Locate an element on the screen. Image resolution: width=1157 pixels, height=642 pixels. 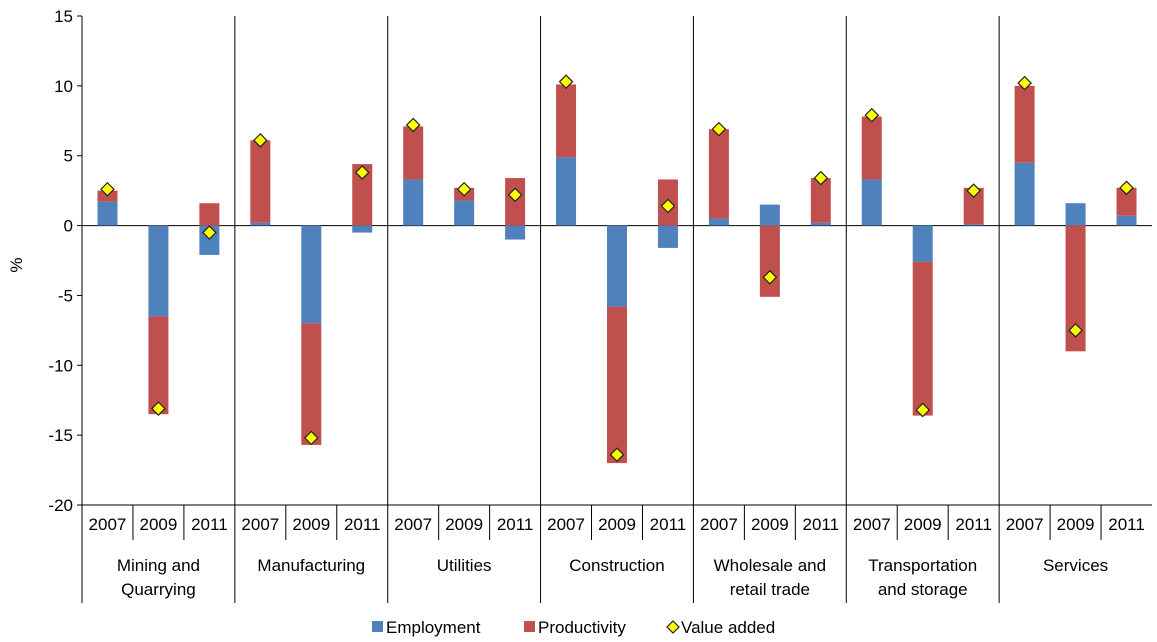
category-label: Utilities is located at coordinates (464, 565).